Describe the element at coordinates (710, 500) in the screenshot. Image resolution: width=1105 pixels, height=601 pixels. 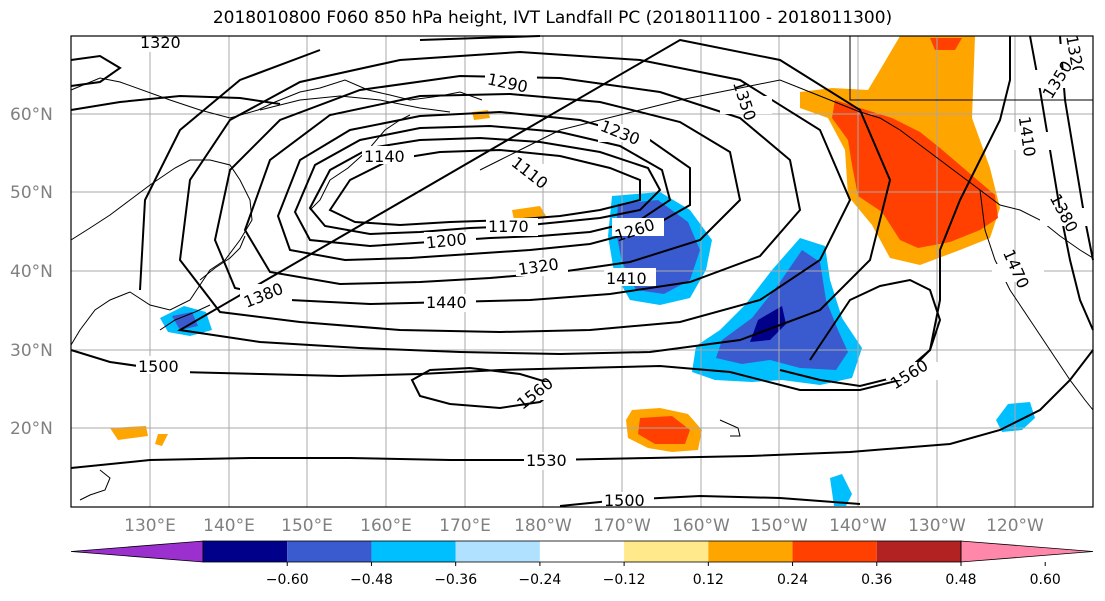
I see `contour-1500-south` at that location.